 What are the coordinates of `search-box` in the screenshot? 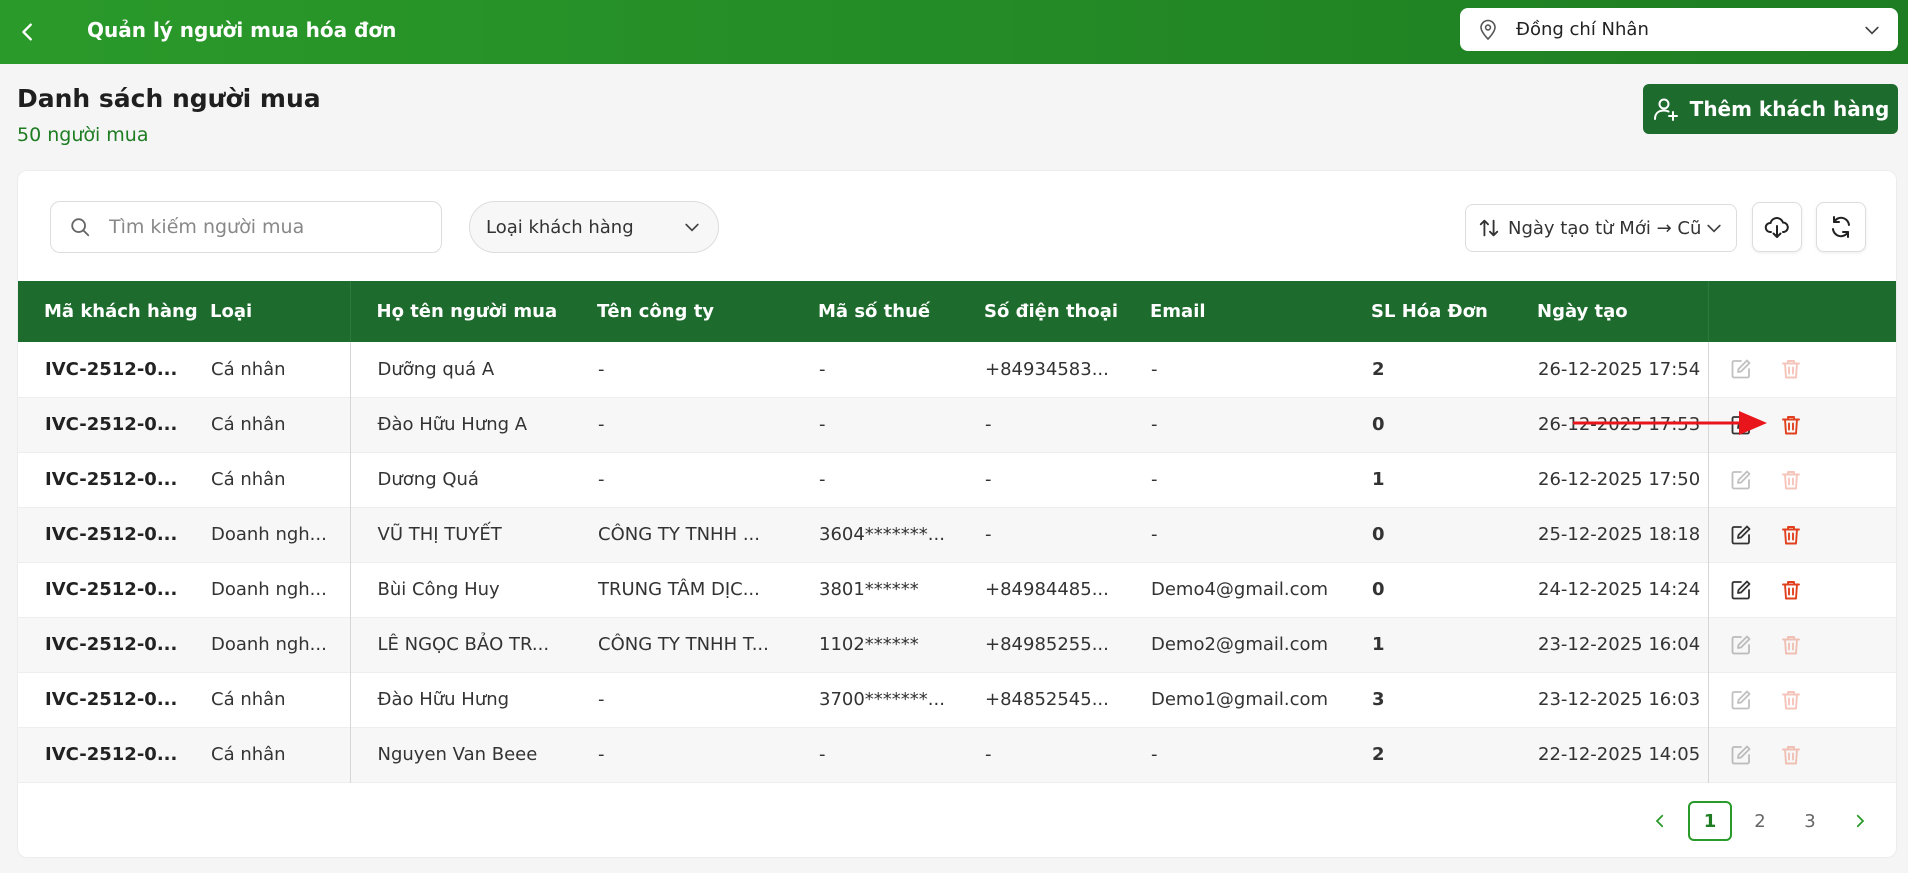 It's located at (246, 227).